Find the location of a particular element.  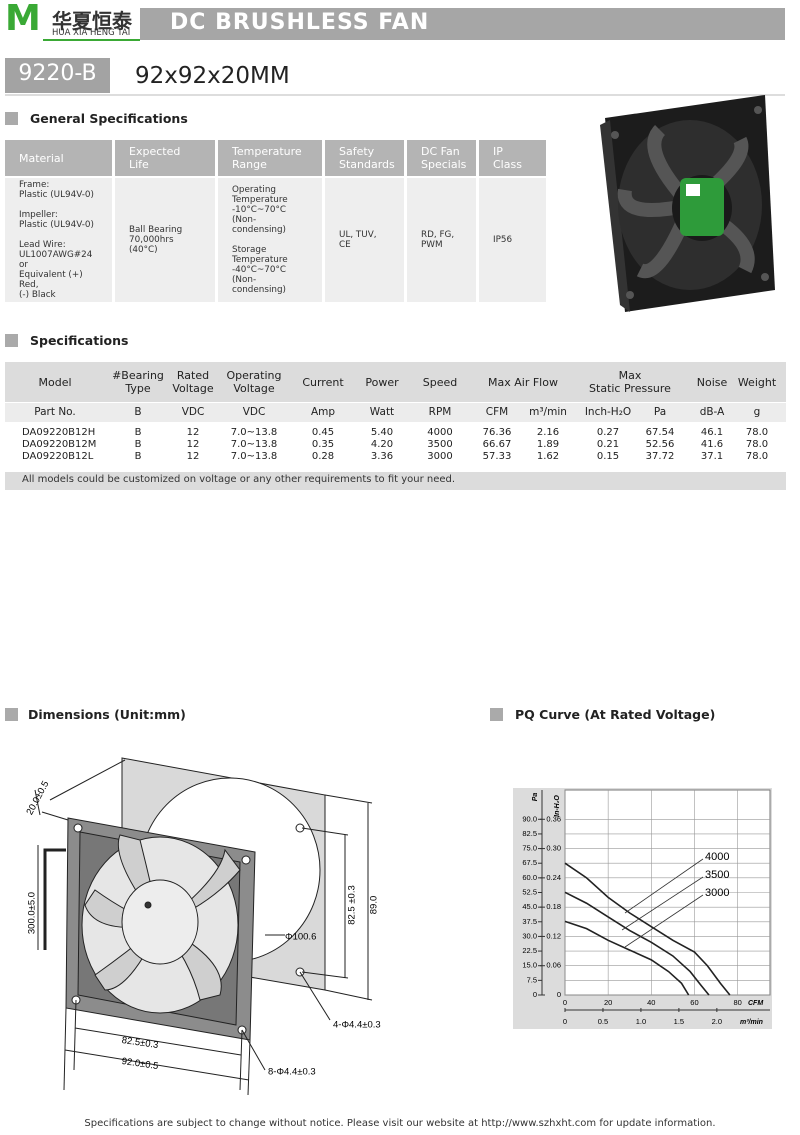

table-unit-cell: Amp is located at coordinates (323, 412).